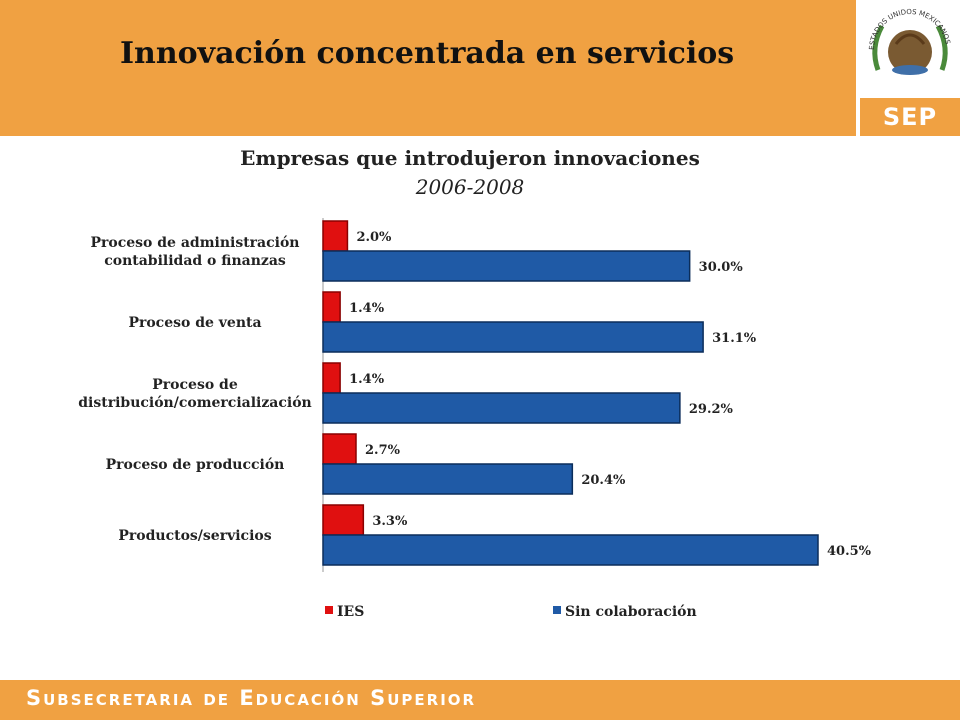 The image size is (960, 720). Describe the element at coordinates (374, 237) in the screenshot. I see `data-label-ies-0: 2.0%` at that location.